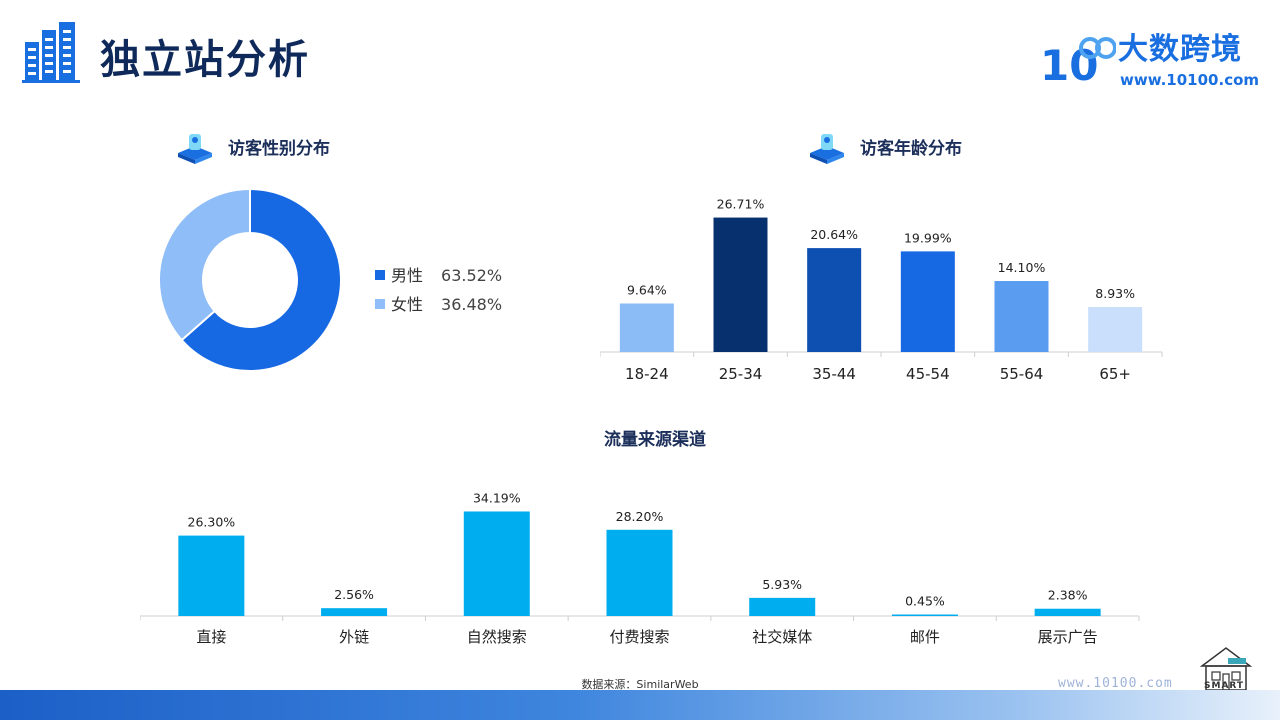 Image resolution: width=1280 pixels, height=720 pixels. I want to click on x-tick-label: 直接, so click(211, 637).